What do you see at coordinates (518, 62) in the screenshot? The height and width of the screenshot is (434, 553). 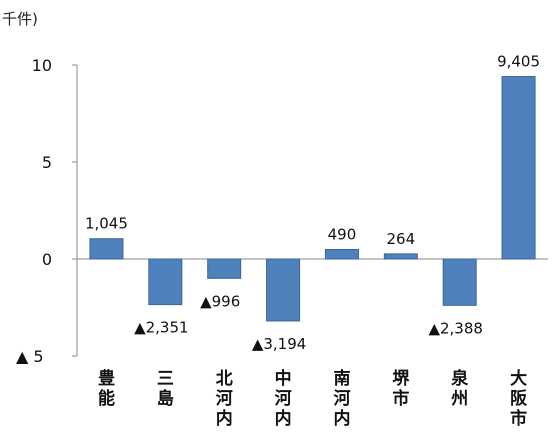 I see `data-label: 9,405` at bounding box center [518, 62].